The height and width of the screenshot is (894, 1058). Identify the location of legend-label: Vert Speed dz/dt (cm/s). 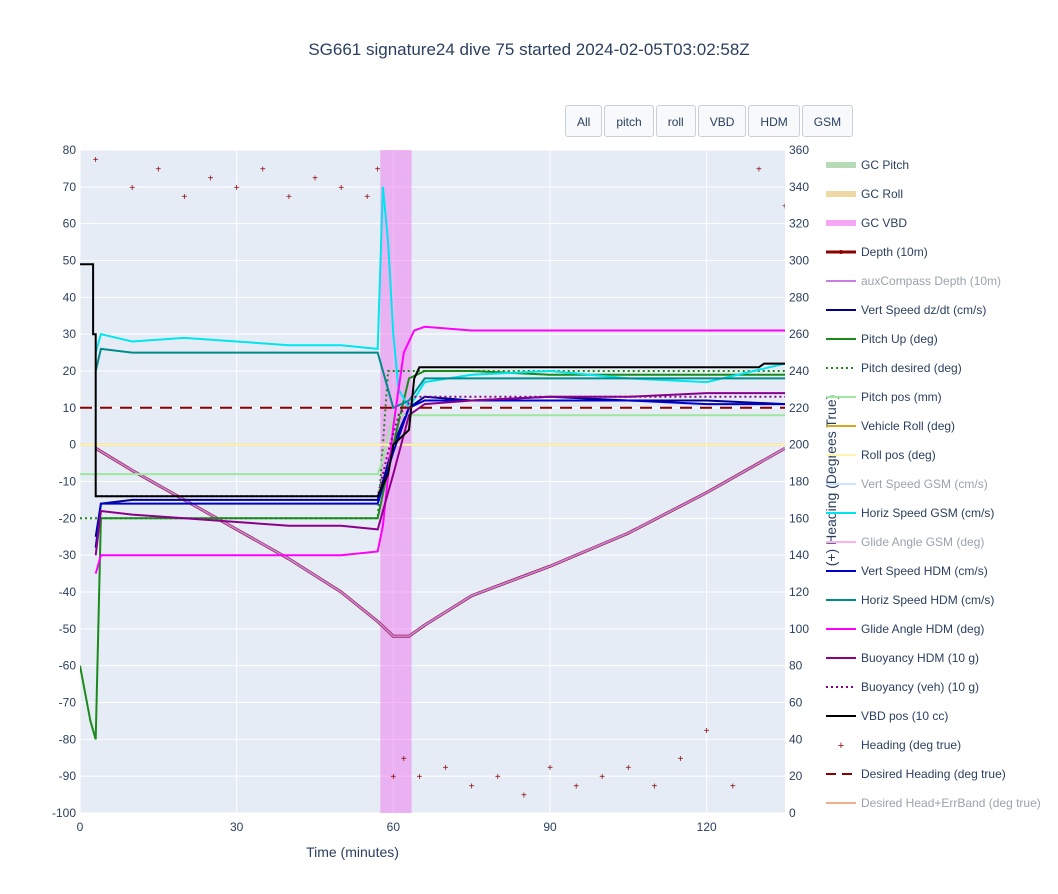
(923, 310).